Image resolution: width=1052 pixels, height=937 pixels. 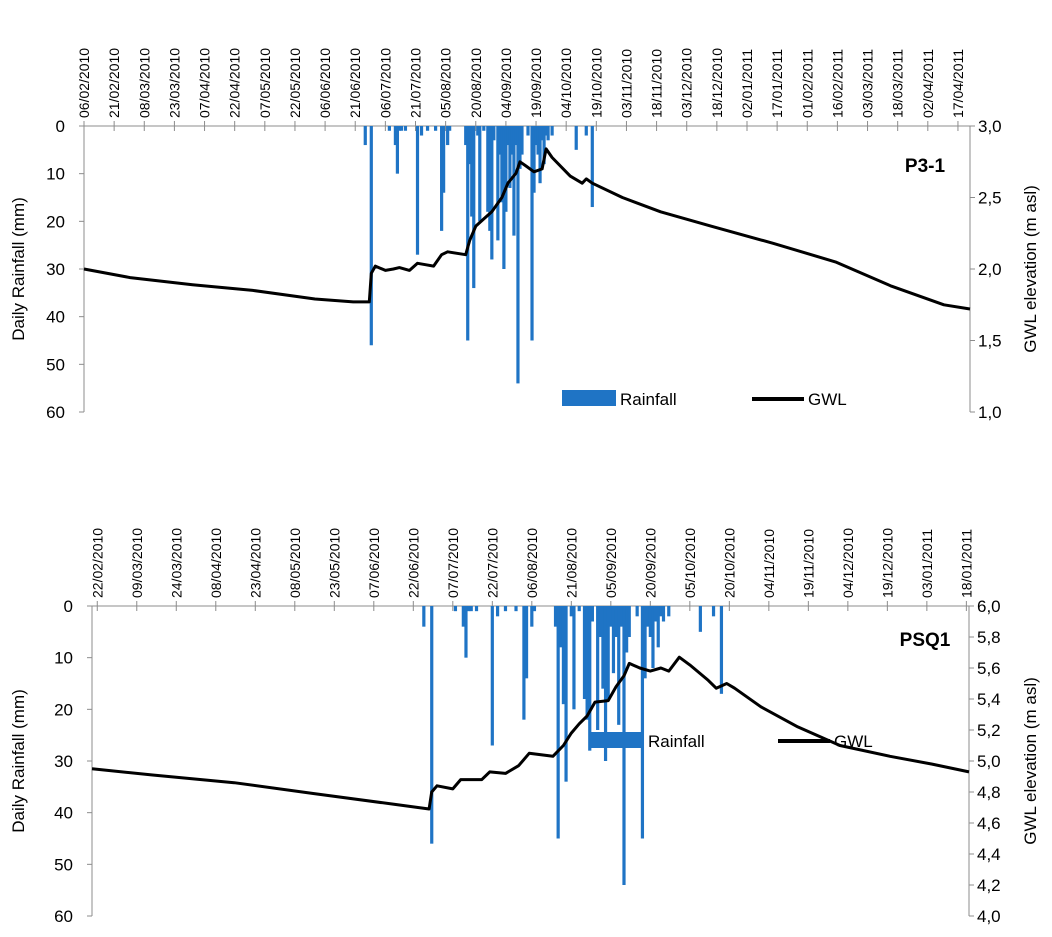 What do you see at coordinates (887, 563) in the screenshot?
I see `x-tick-label: 19/12/2010` at bounding box center [887, 563].